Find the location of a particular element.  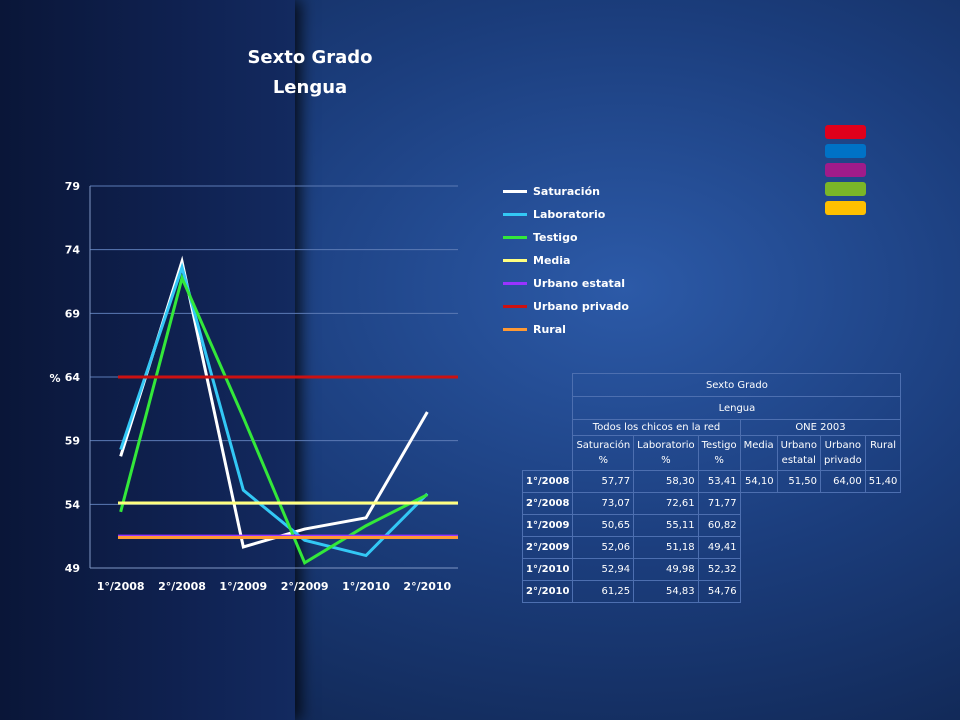

table-cell: 53,41 is located at coordinates (719, 481).